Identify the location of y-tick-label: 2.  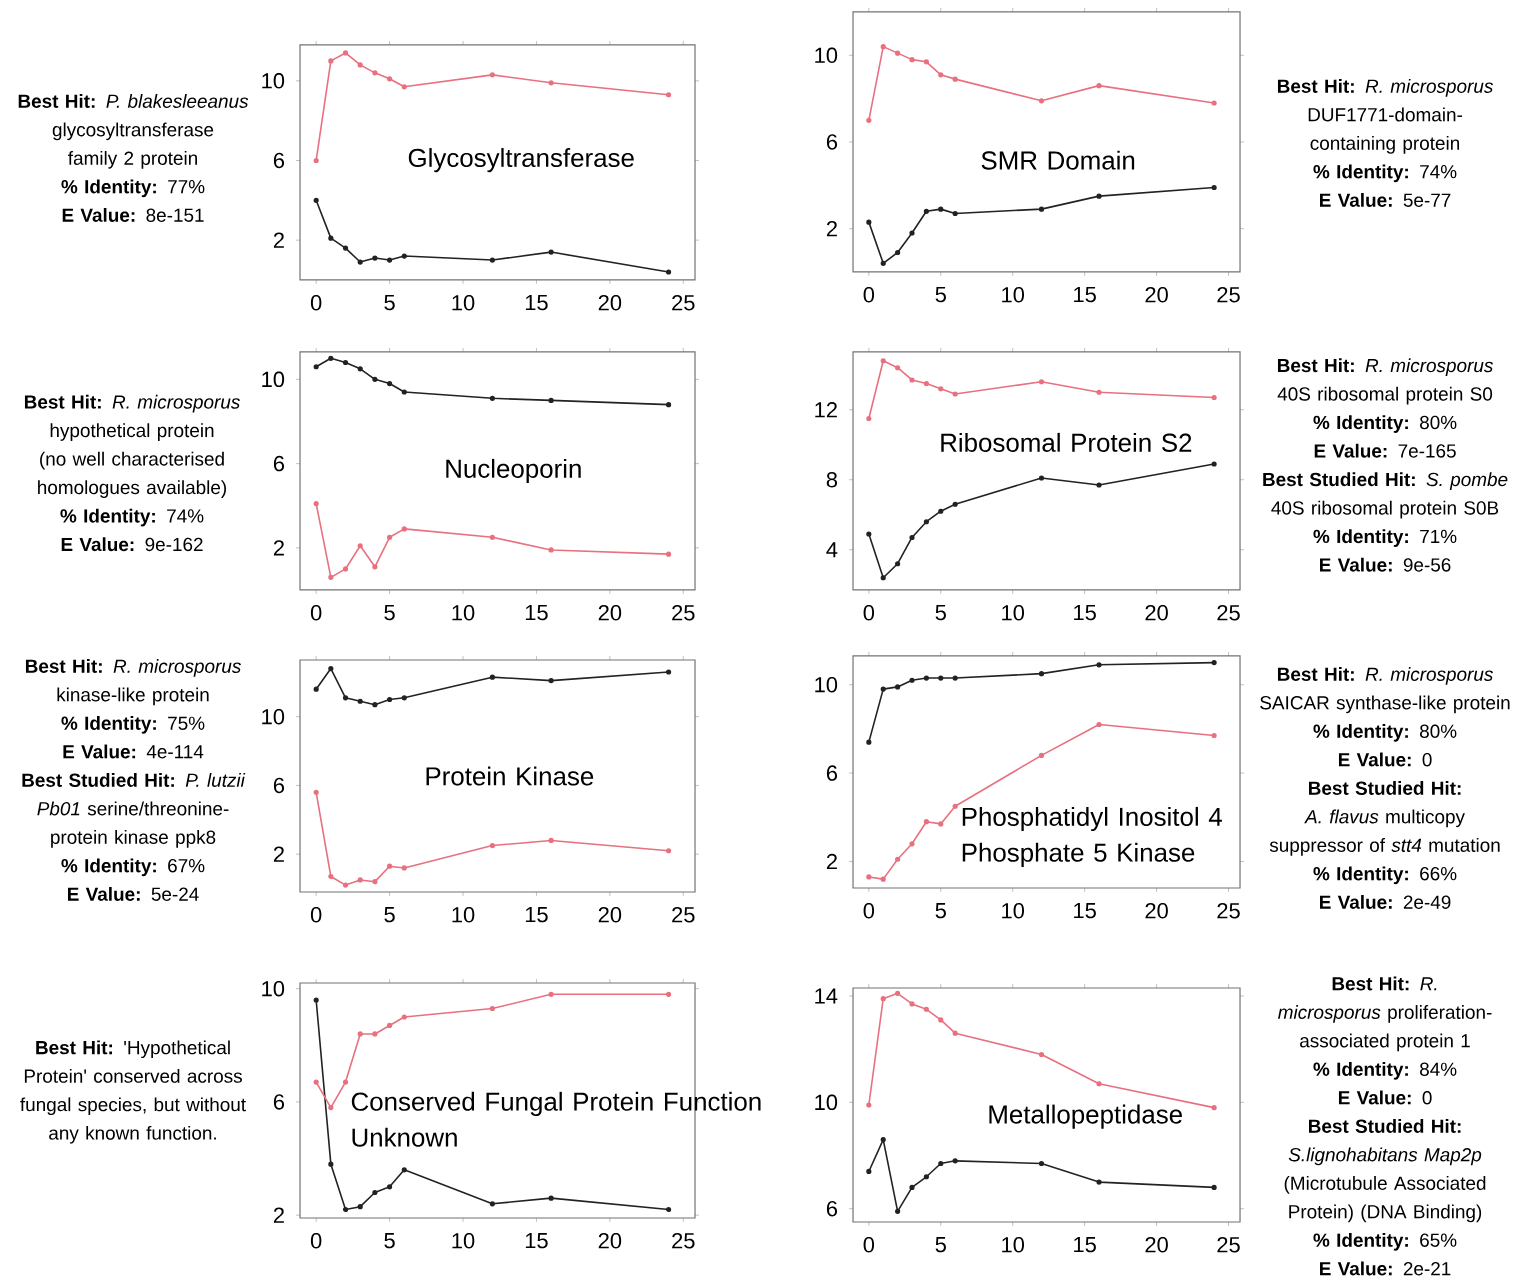
(831, 229).